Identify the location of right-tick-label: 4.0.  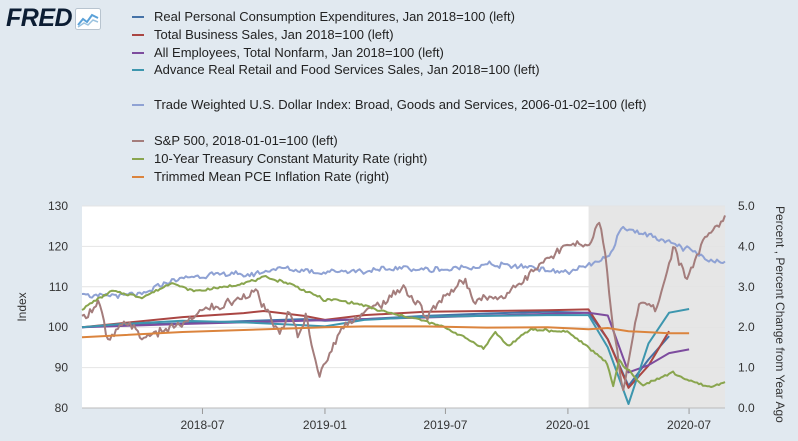
(746, 246).